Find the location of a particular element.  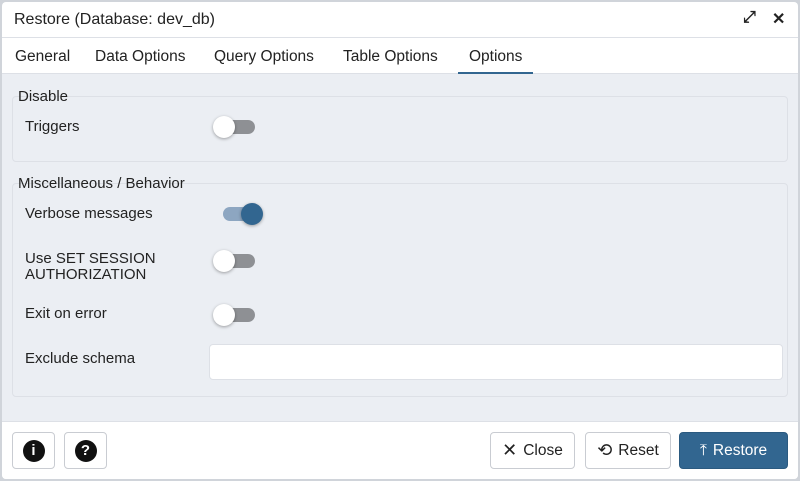

close-label: Close is located at coordinates (543, 450).